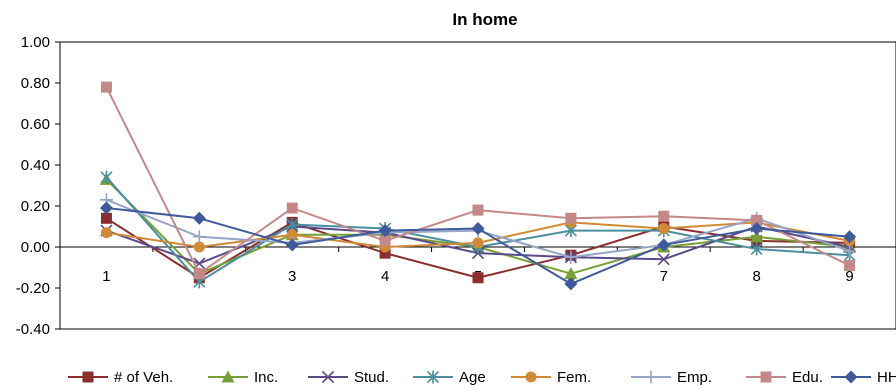 The height and width of the screenshot is (389, 896). What do you see at coordinates (472, 377) in the screenshot?
I see `legend-label: Age` at bounding box center [472, 377].